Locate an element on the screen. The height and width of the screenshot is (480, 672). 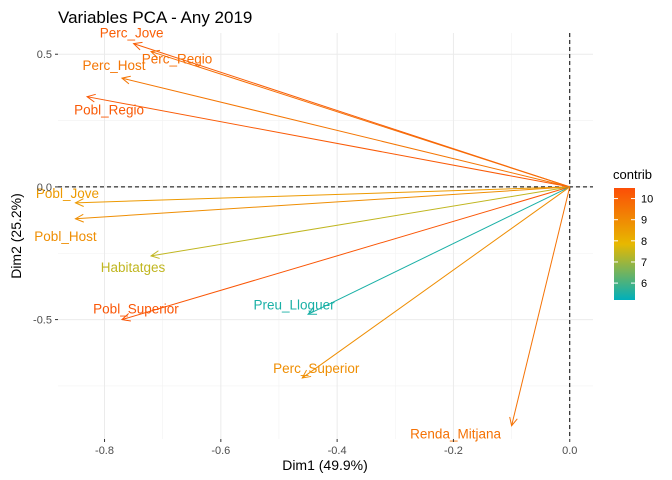
arrowhead-habitatges is located at coordinates (154, 254).